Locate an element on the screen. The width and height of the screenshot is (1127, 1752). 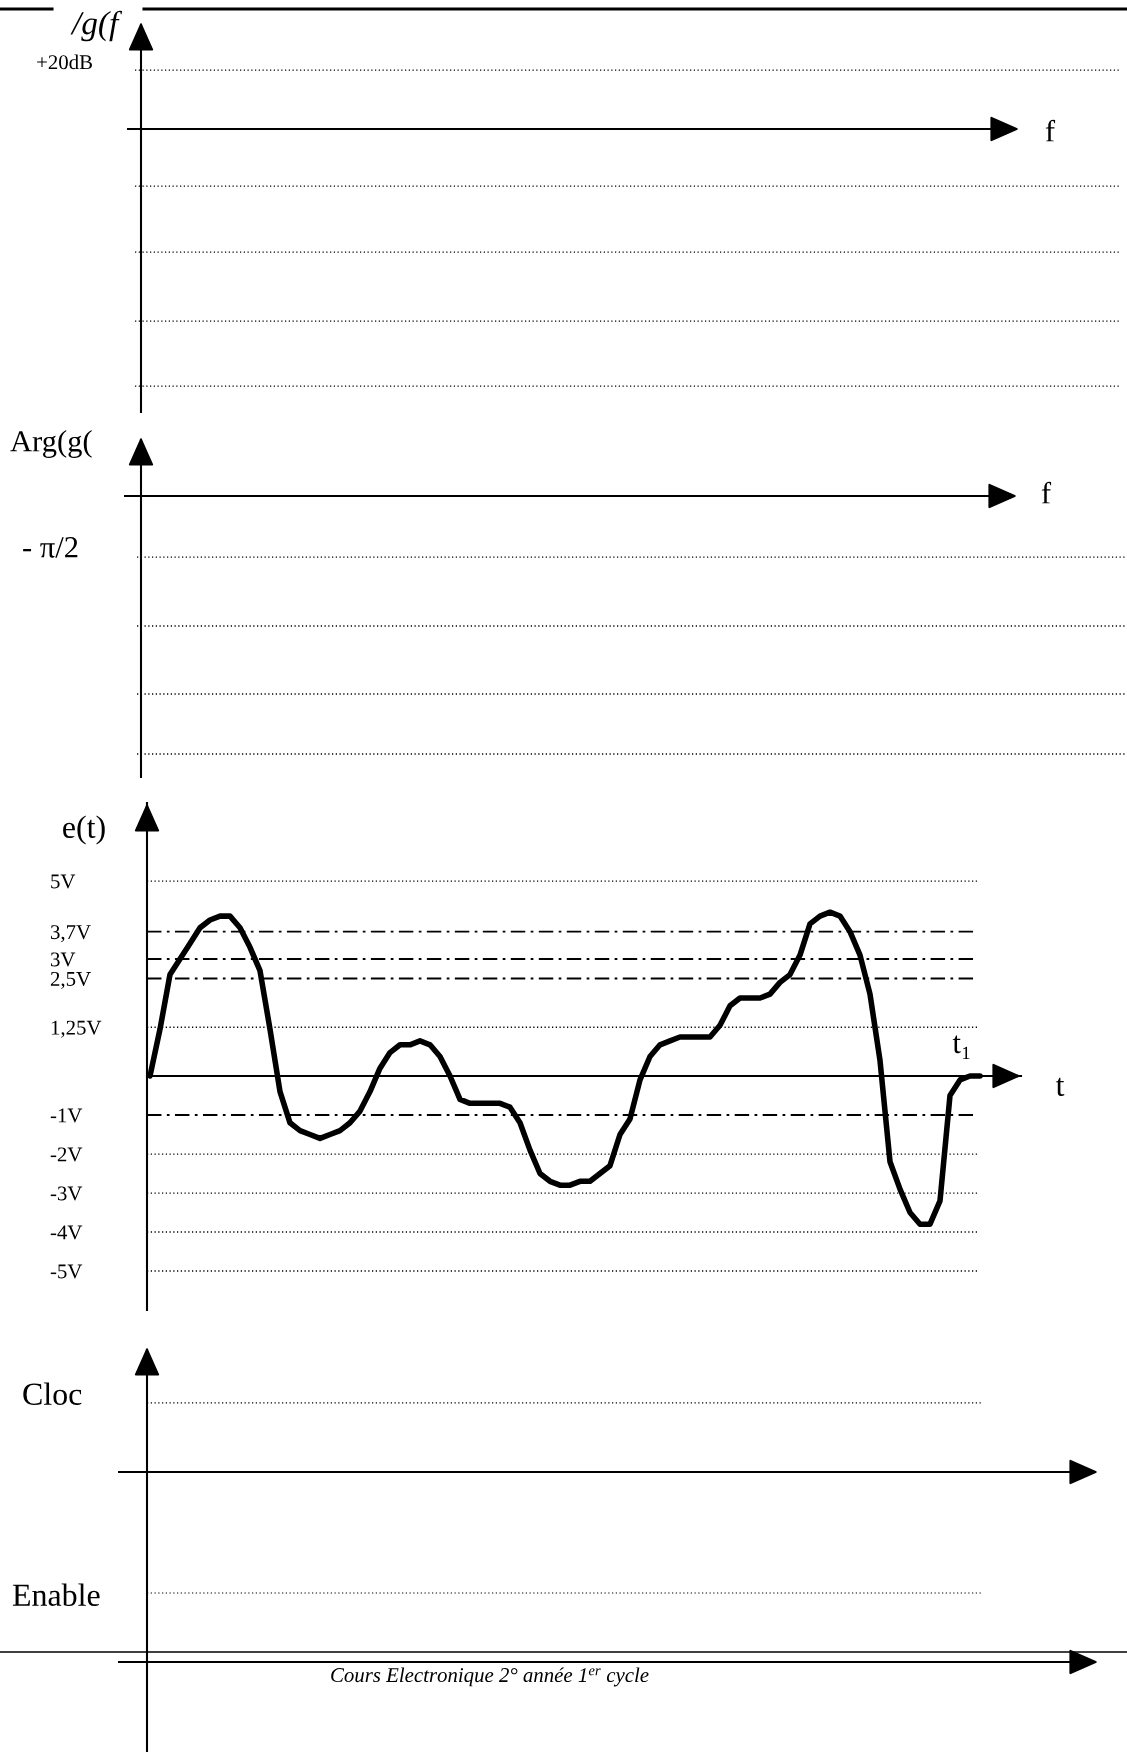
text: Cours Electronique 2° année 1$^{er}$ cycle is located at coordinates (490, 1677).